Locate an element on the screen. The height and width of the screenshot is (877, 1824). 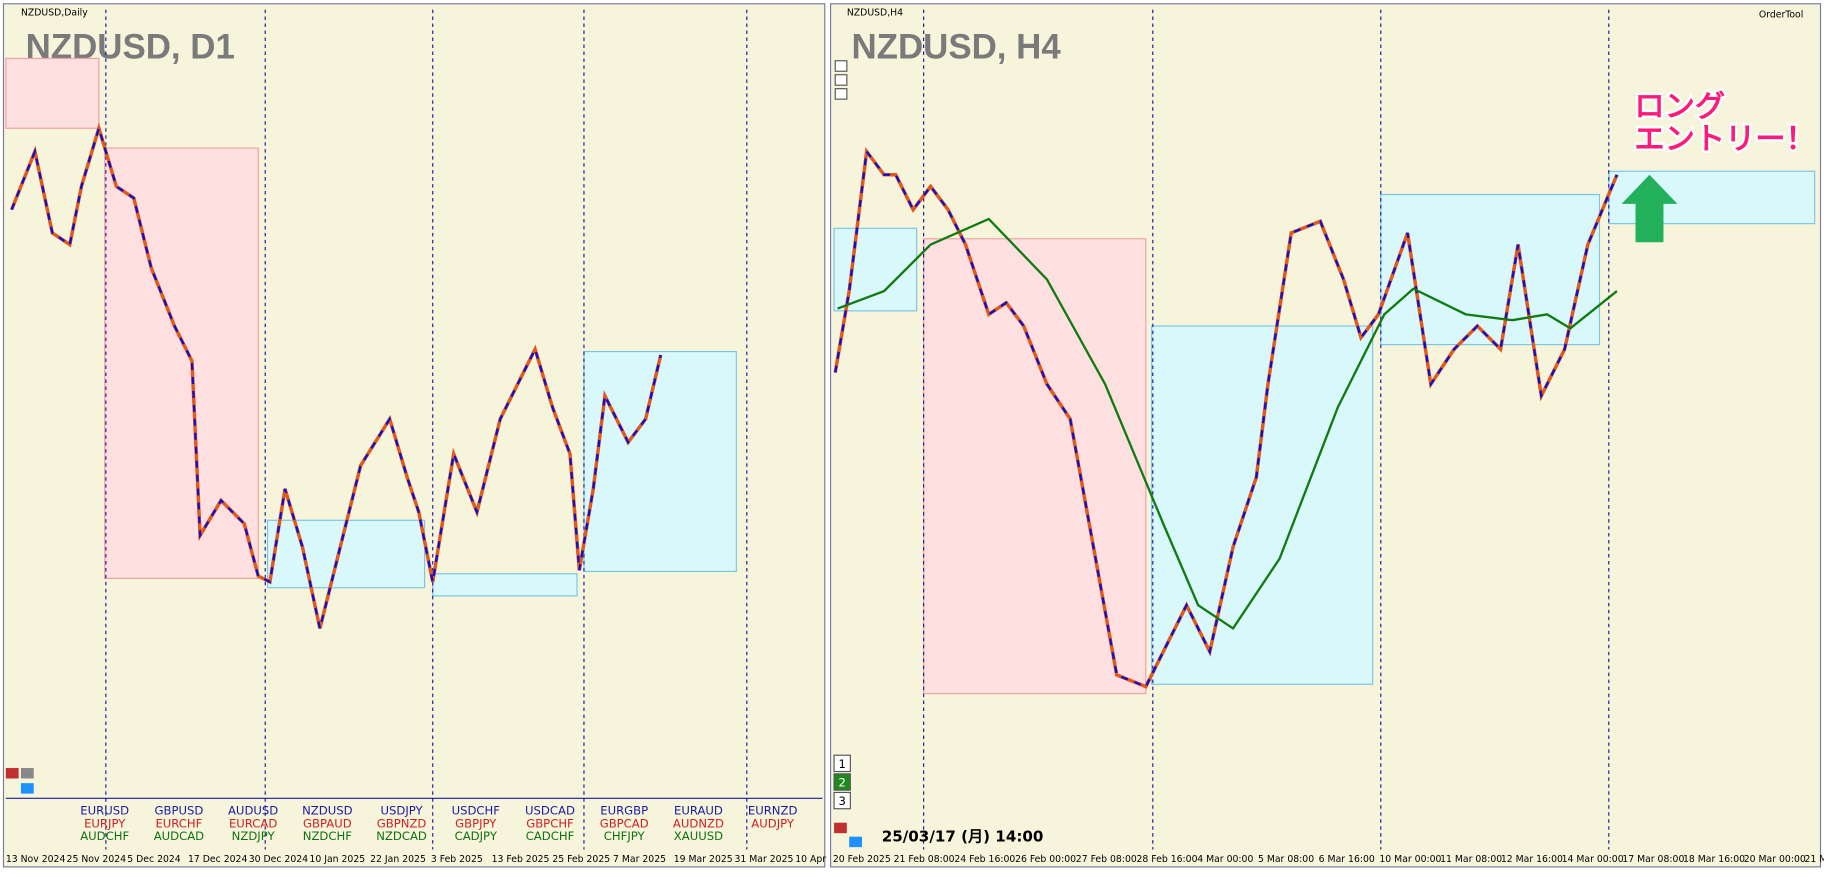
x-axis-date: 5 Mar 08:00 is located at coordinates (1286, 859).